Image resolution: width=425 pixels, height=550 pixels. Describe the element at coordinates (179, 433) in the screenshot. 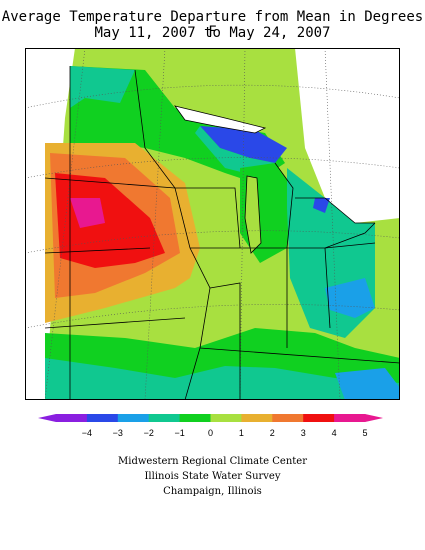

I see `legend-tick-label: −1` at that location.